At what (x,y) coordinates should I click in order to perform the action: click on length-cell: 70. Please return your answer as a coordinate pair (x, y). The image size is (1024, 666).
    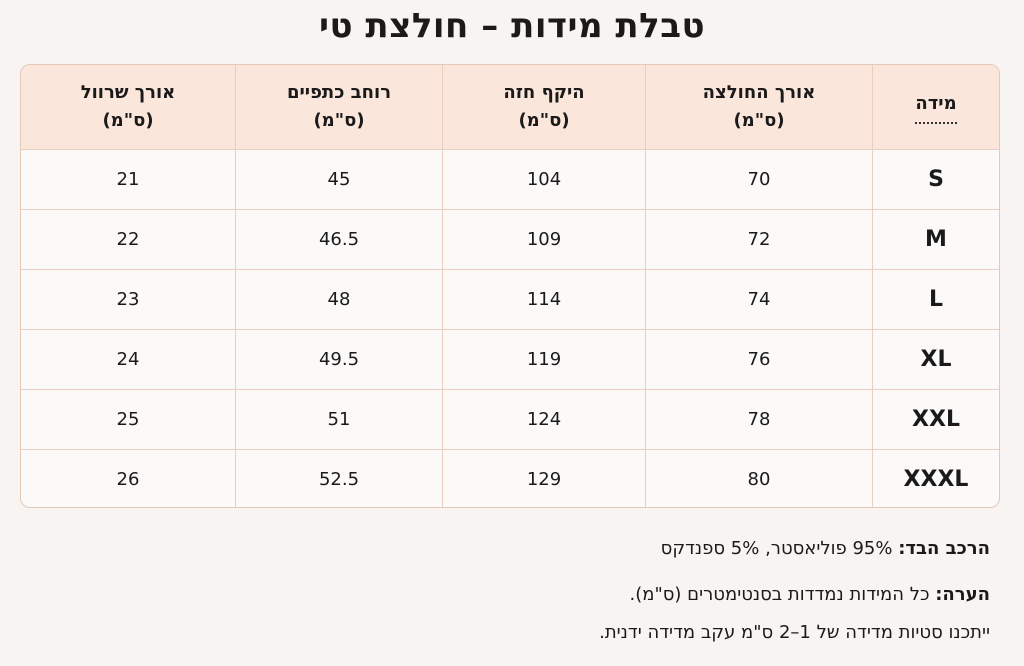
    Looking at the image, I should click on (759, 179).